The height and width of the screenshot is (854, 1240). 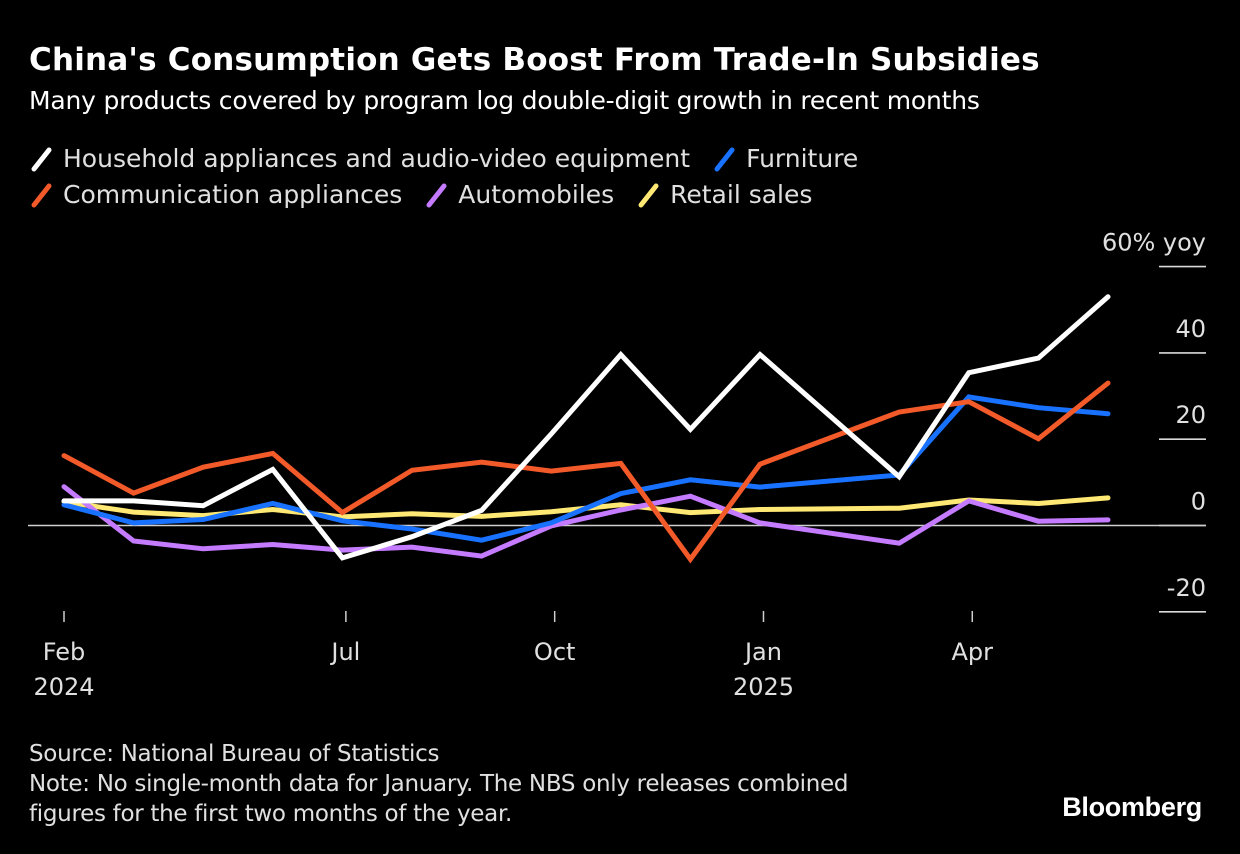 I want to click on x-tick-label: Feb, so click(x=64, y=652).